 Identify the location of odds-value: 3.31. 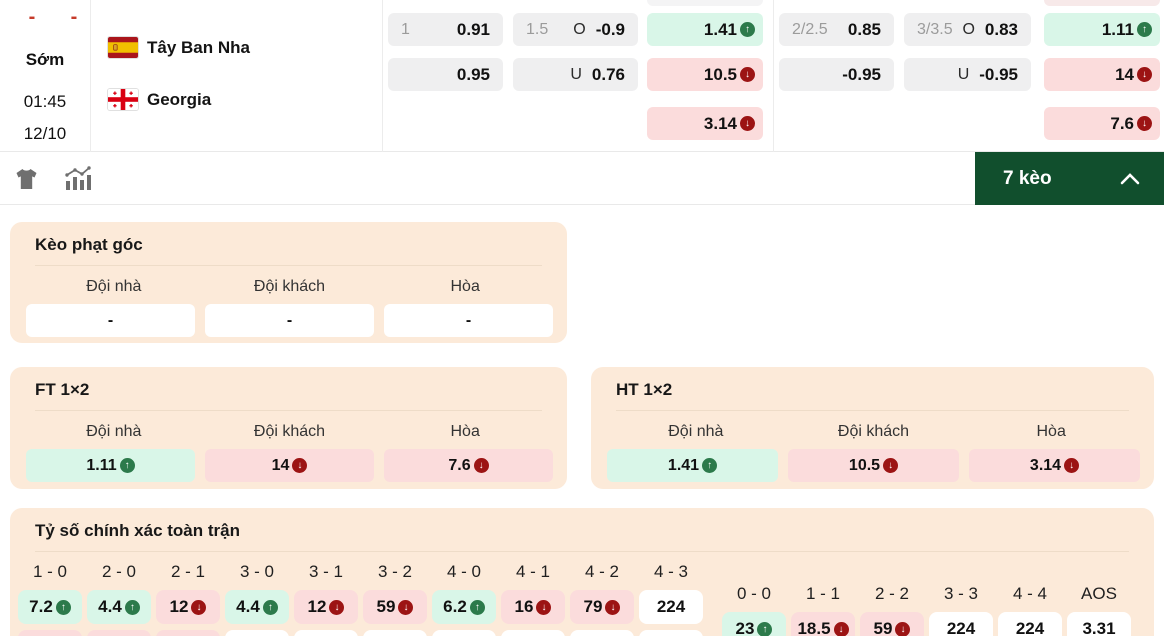
(1099, 627).